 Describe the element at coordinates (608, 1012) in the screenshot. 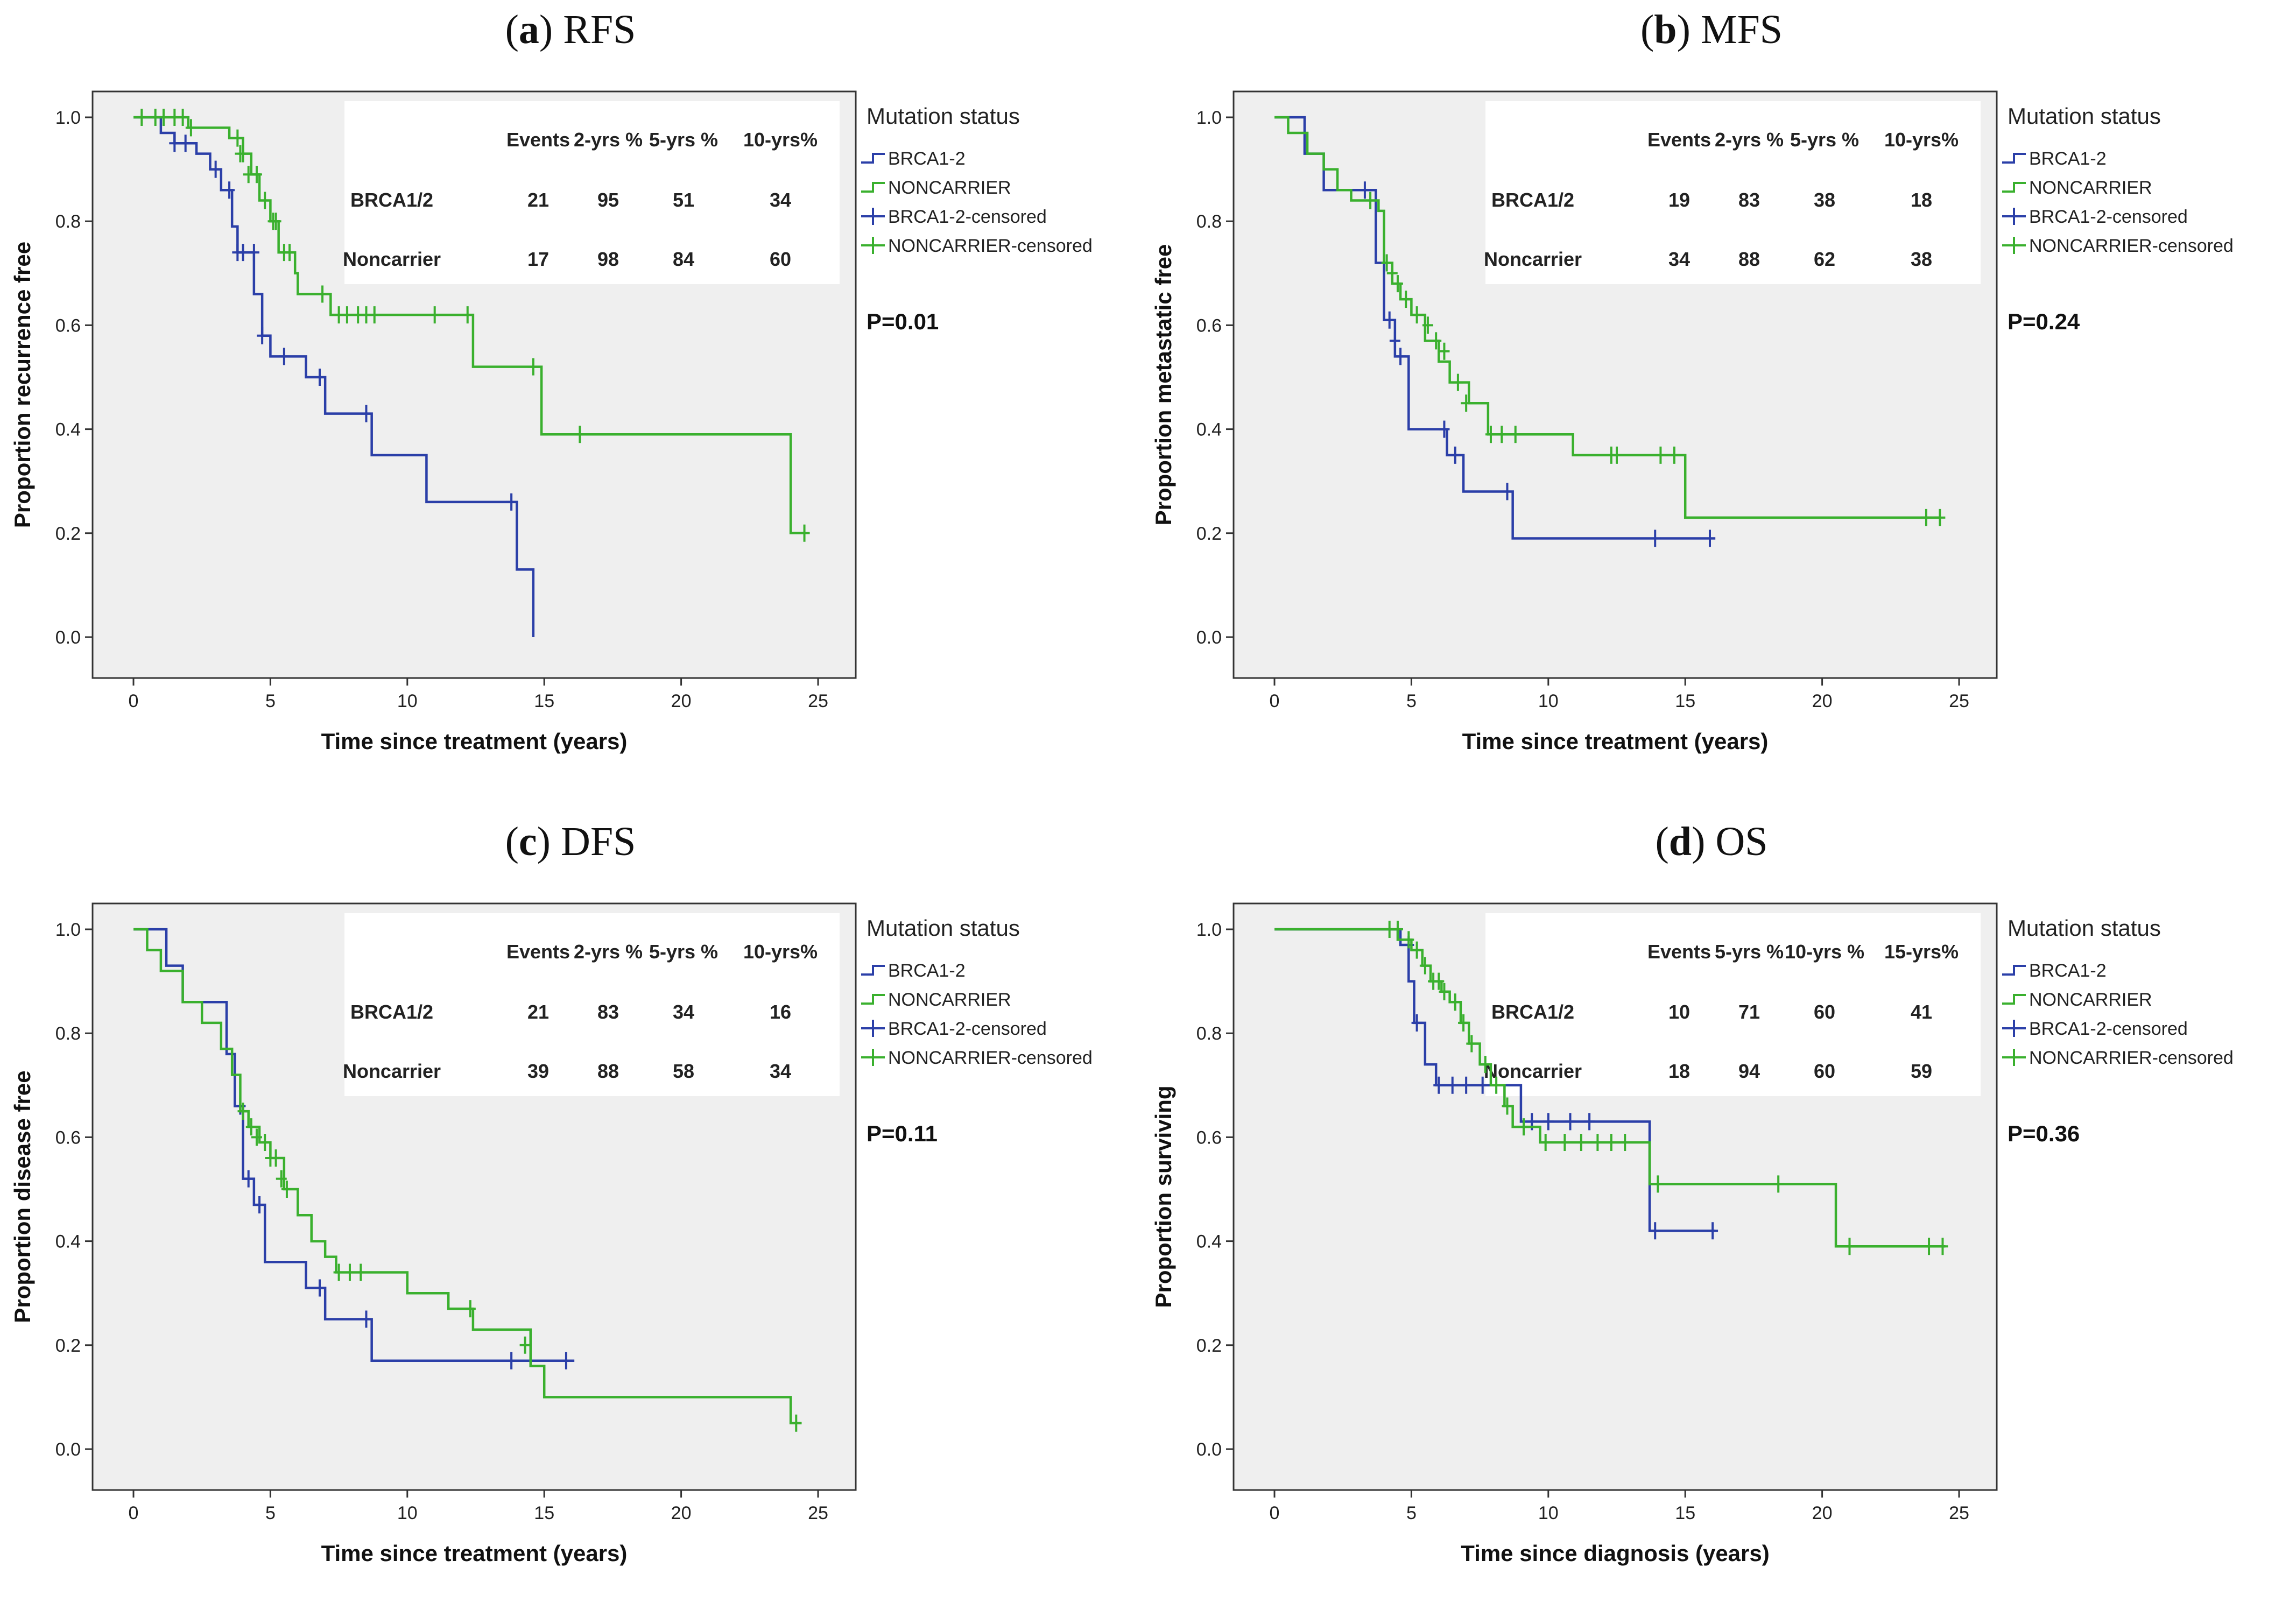

I see `table-cell: 83` at that location.